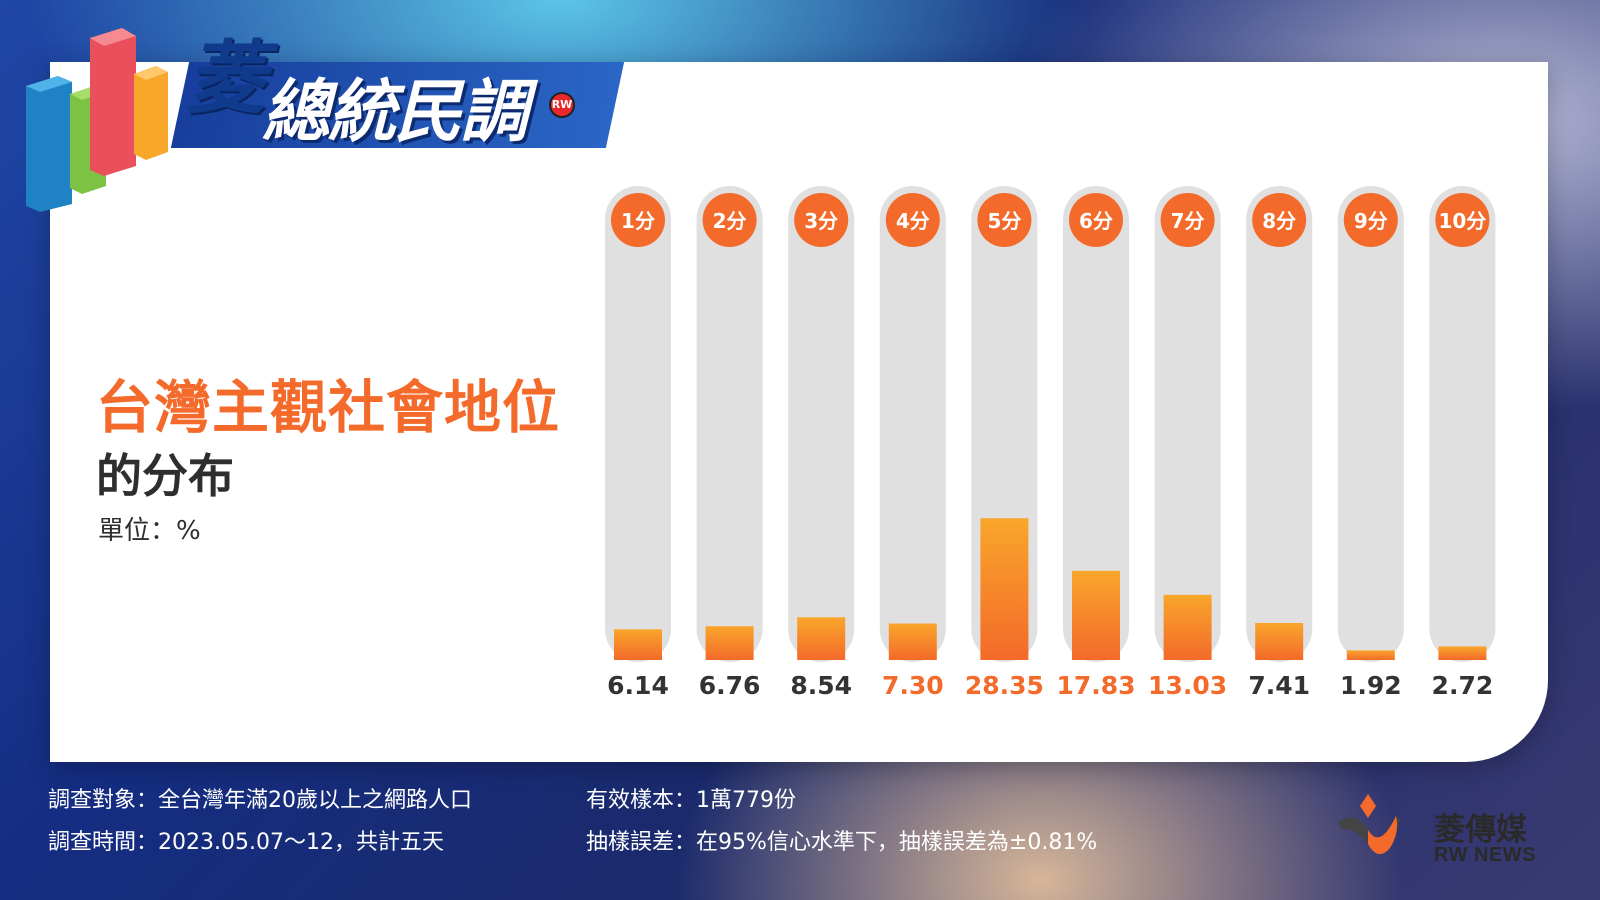 The height and width of the screenshot is (900, 1600). I want to click on logo-bars-icon, so click(97, 120).